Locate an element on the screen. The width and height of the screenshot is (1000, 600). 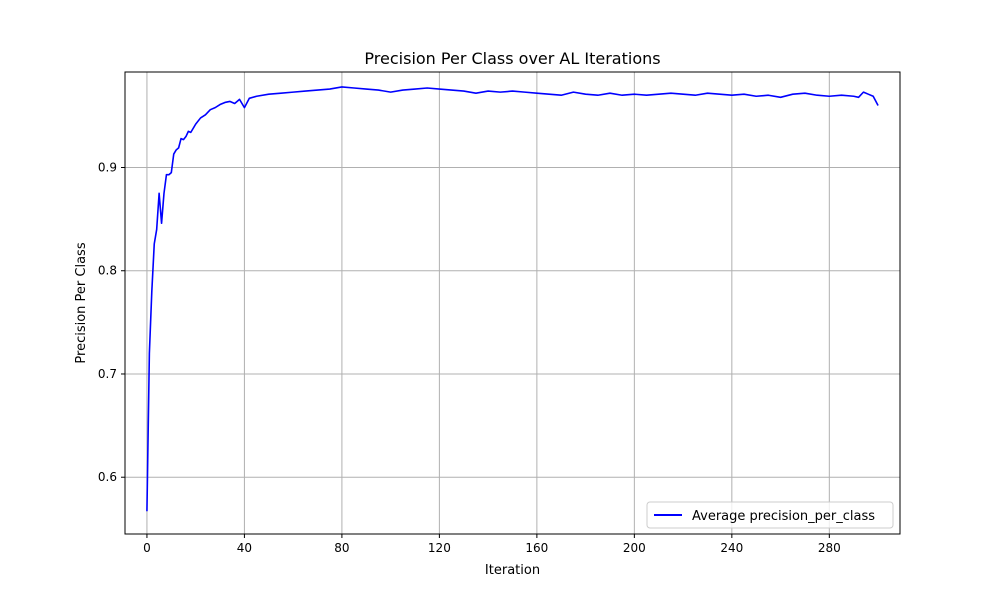
x-tick-label: 160 is located at coordinates (536, 548).